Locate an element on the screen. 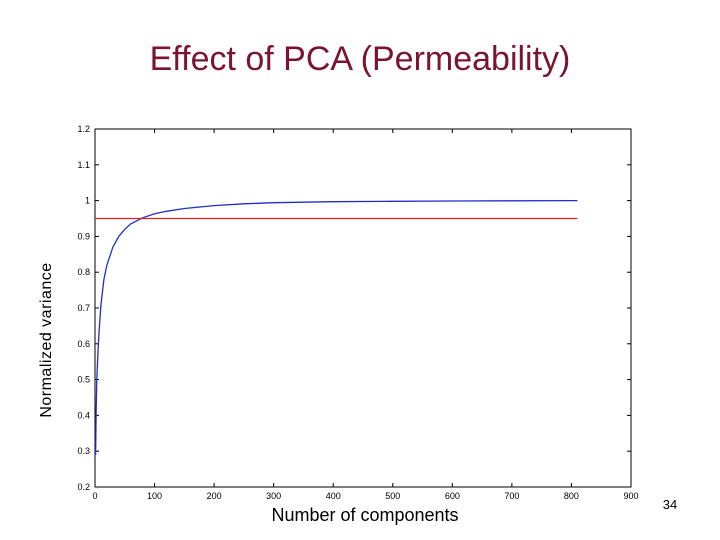  x-tick-label: 600 is located at coordinates (452, 496).